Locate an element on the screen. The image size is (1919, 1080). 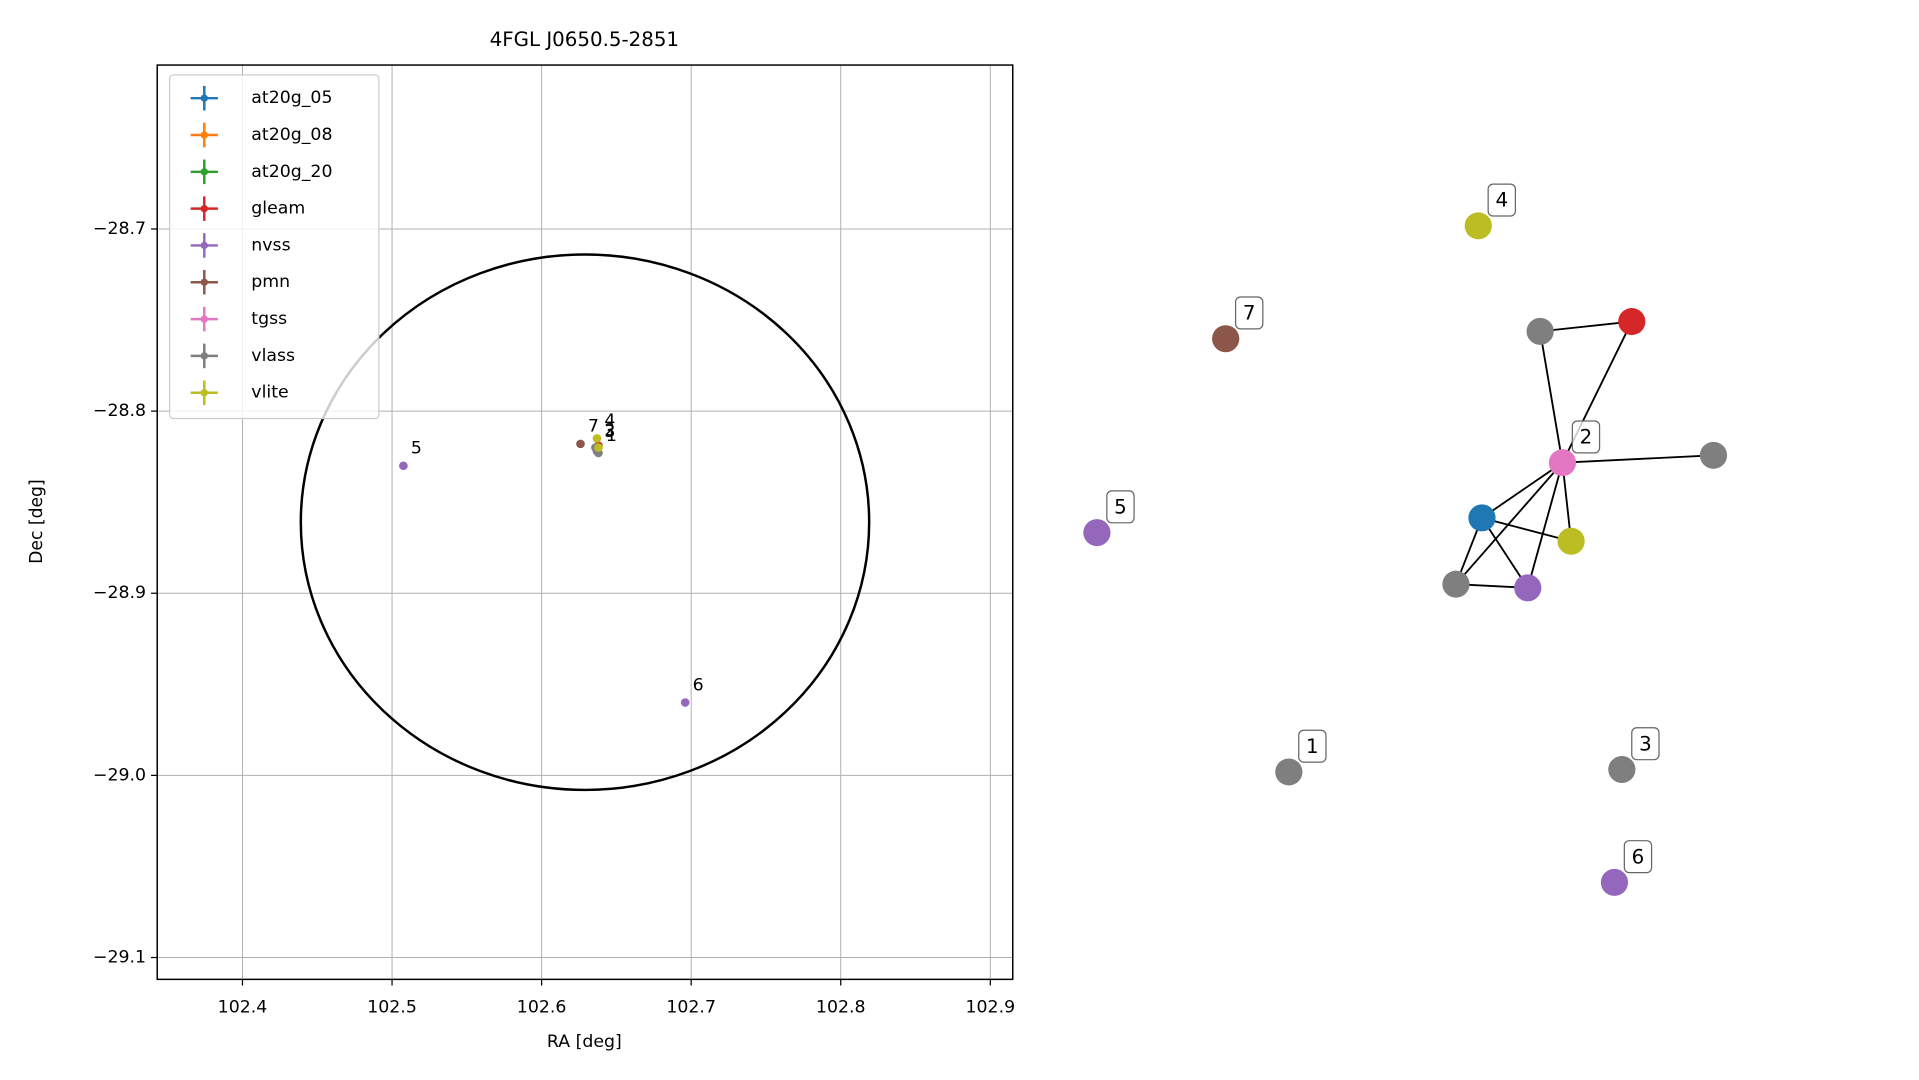
point-label: 2 is located at coordinates (609, 430).